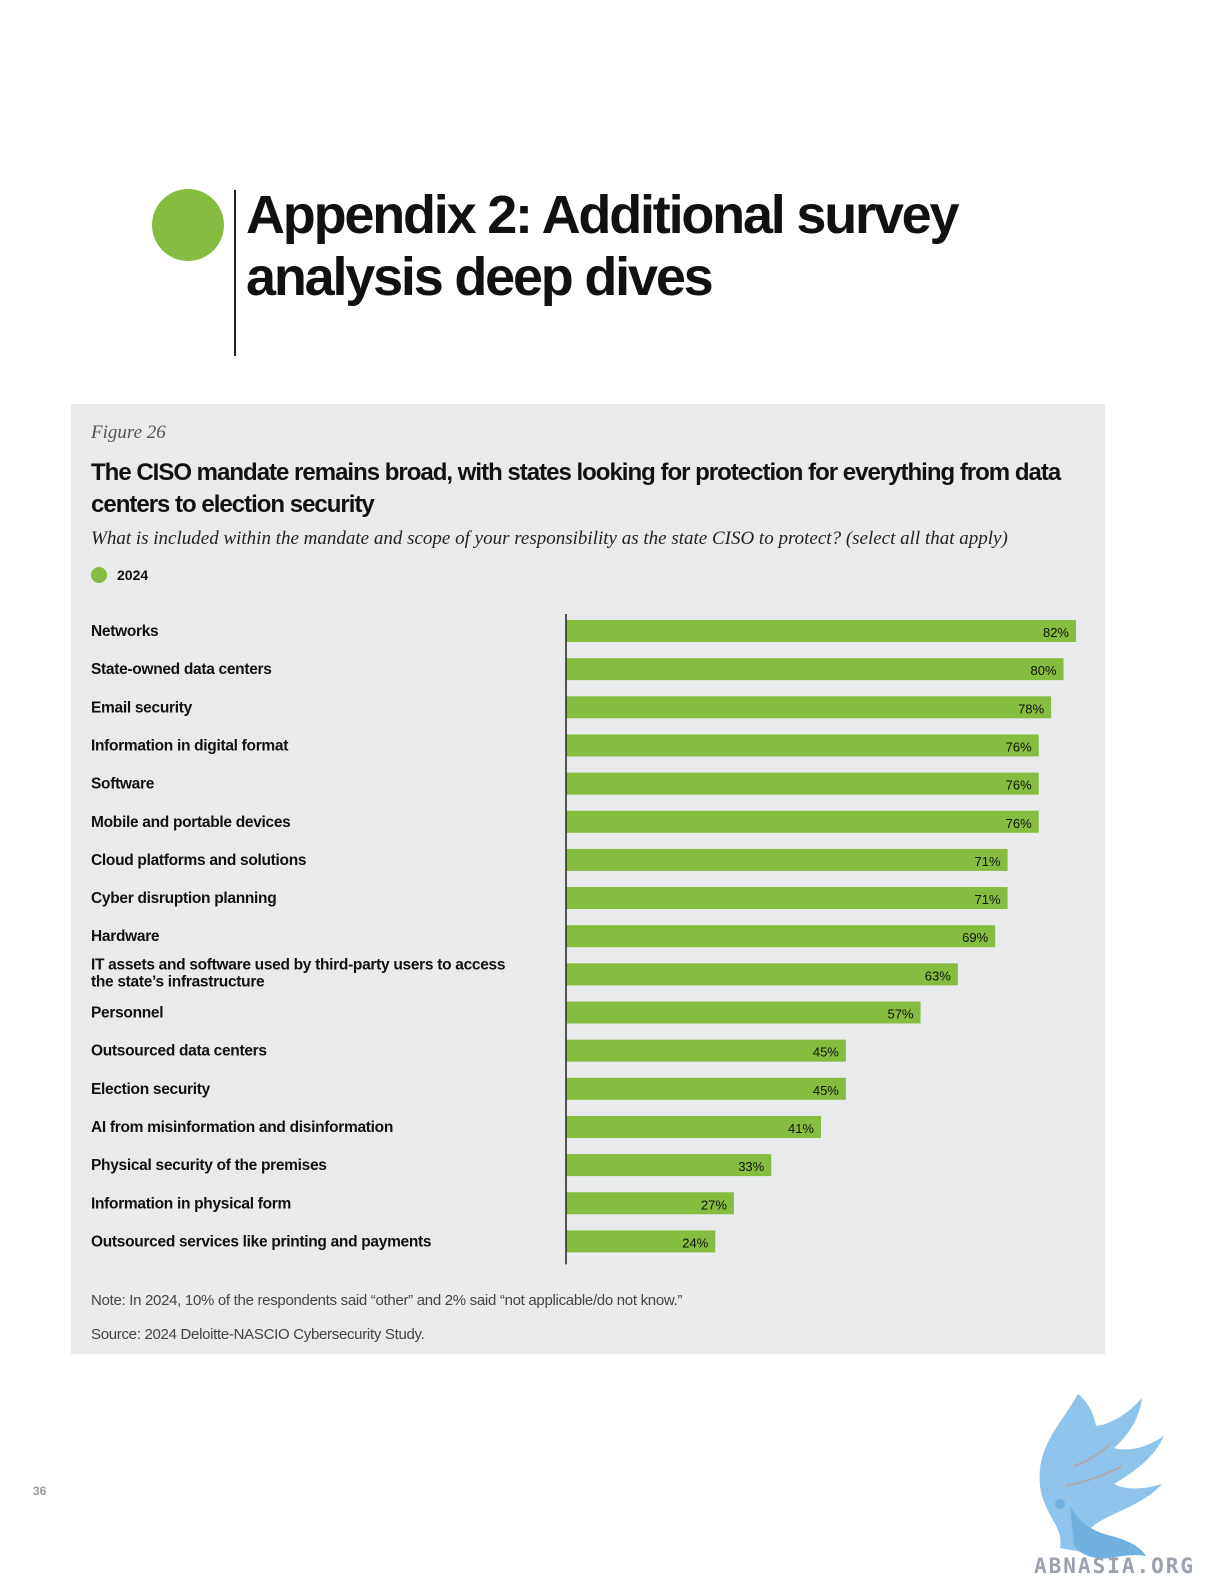  I want to click on chart-legend: 2024, so click(119, 575).